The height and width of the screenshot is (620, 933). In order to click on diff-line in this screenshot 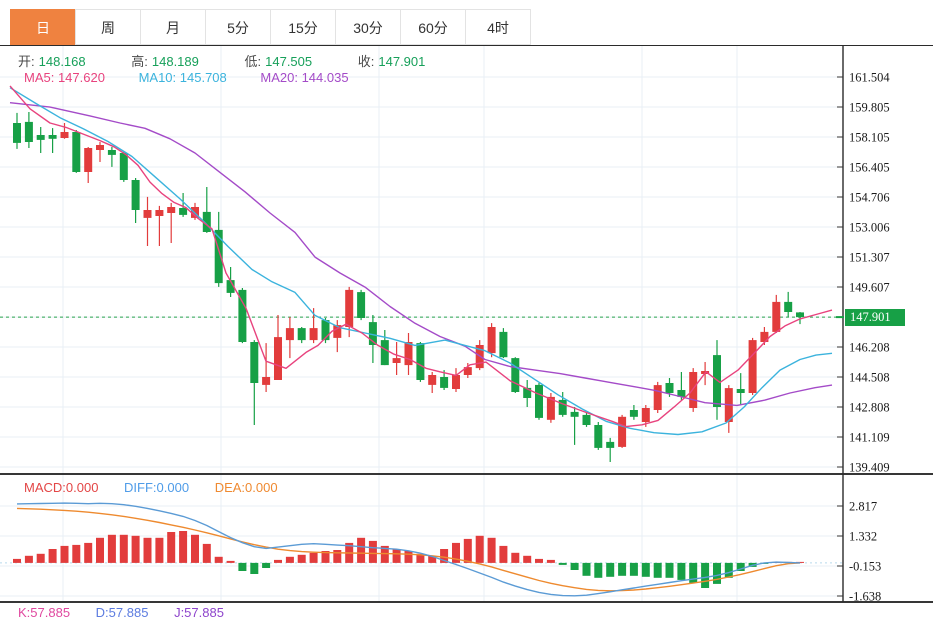, I will do `click(408, 549)`.